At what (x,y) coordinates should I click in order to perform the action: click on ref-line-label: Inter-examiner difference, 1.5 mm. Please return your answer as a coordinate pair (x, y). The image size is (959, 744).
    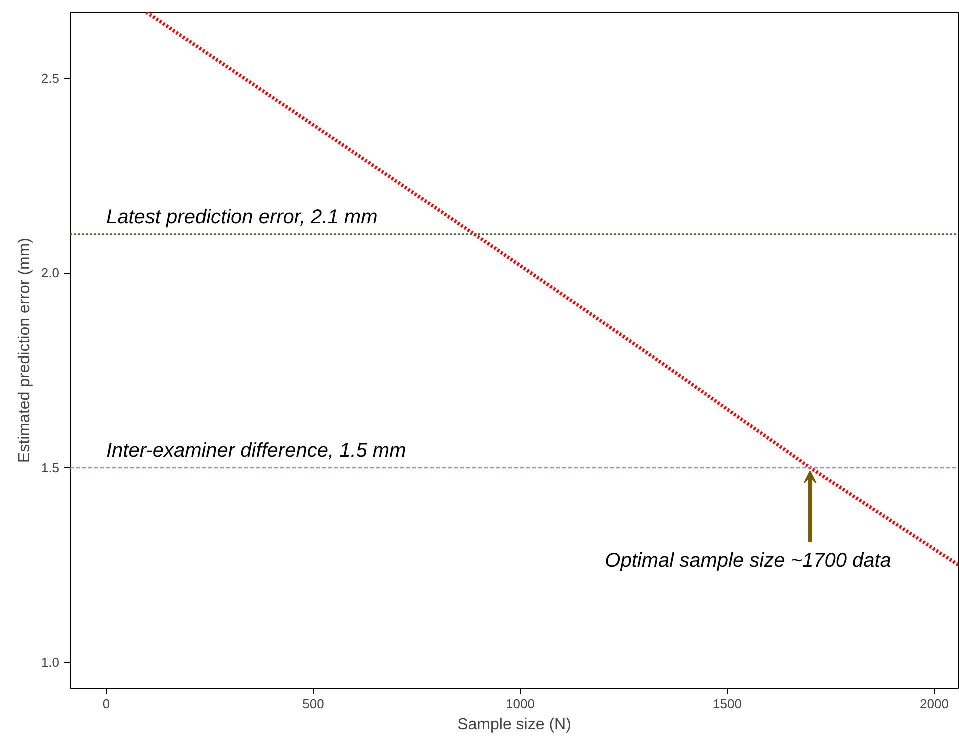
    Looking at the image, I should click on (256, 451).